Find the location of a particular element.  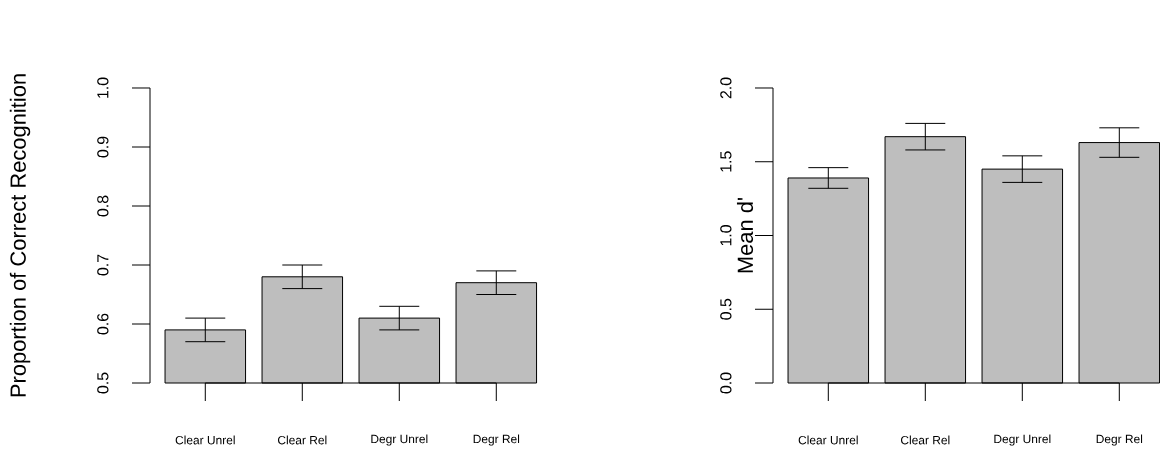

y-tick-label: 0.8 is located at coordinates (103, 206).